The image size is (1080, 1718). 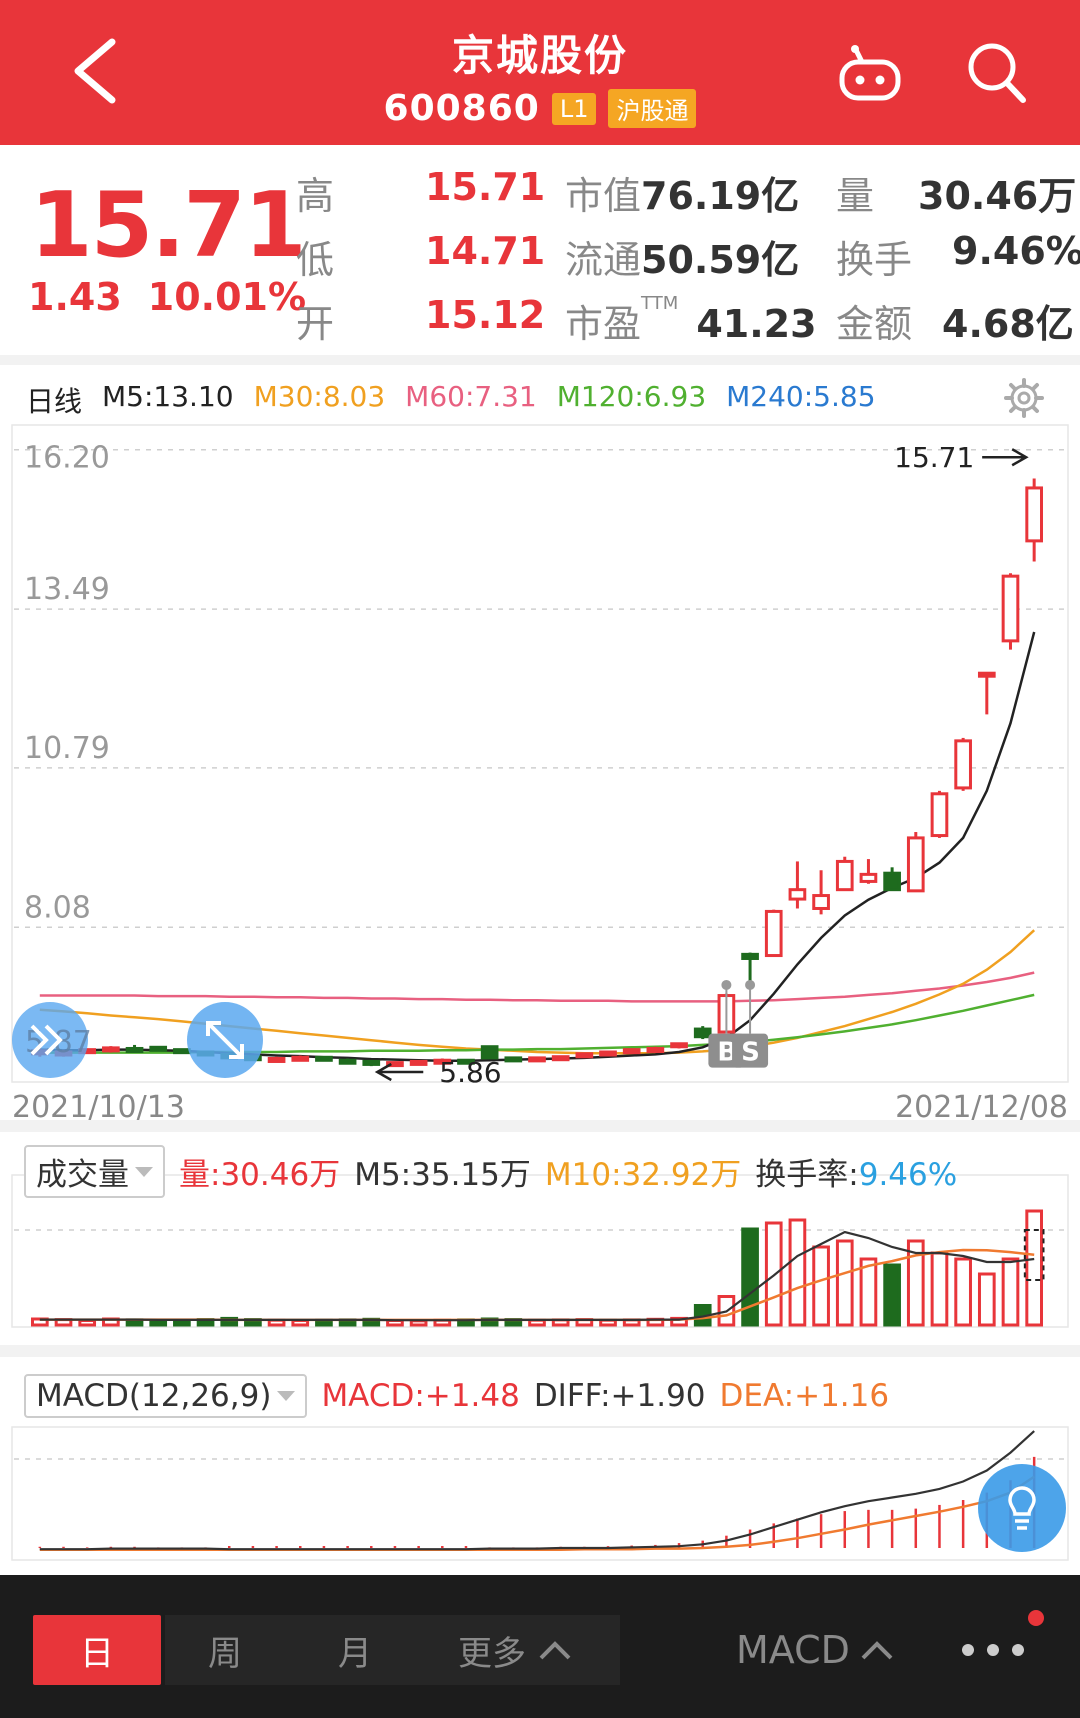 What do you see at coordinates (1036, 1618) in the screenshot?
I see `notification-dot` at bounding box center [1036, 1618].